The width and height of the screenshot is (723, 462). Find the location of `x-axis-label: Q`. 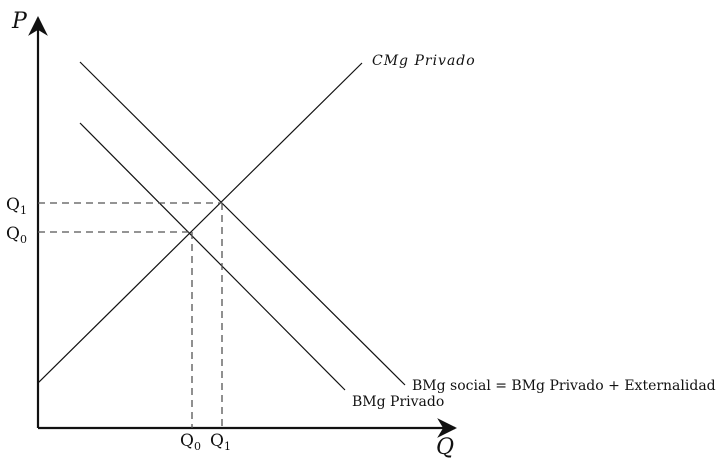

x-axis-label: Q is located at coordinates (445, 447).